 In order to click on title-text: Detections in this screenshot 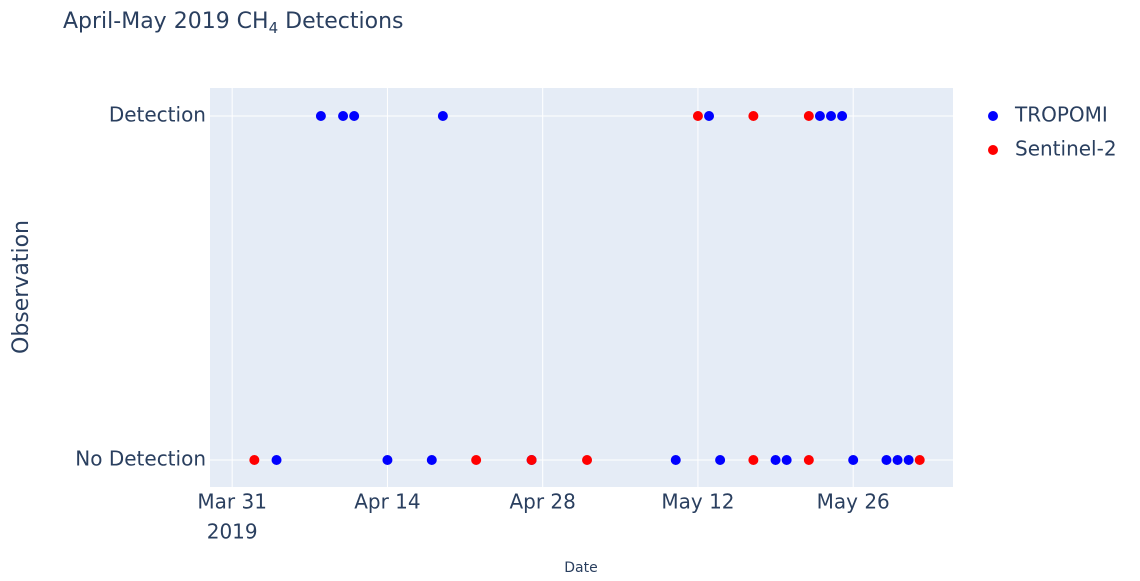, I will do `click(340, 21)`.